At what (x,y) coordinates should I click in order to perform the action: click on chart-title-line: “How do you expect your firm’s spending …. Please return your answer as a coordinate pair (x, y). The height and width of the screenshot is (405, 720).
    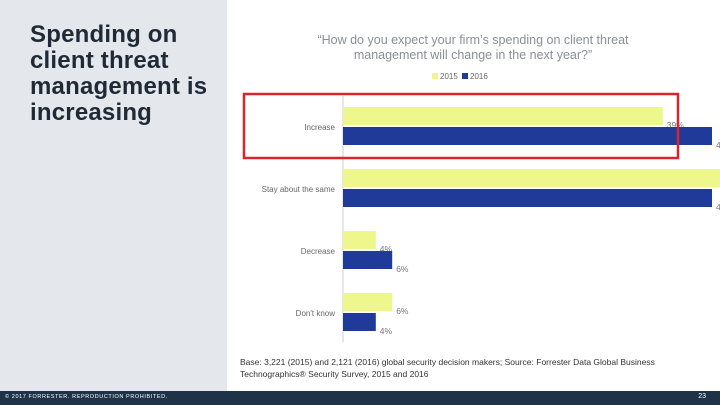
    Looking at the image, I should click on (473, 40).